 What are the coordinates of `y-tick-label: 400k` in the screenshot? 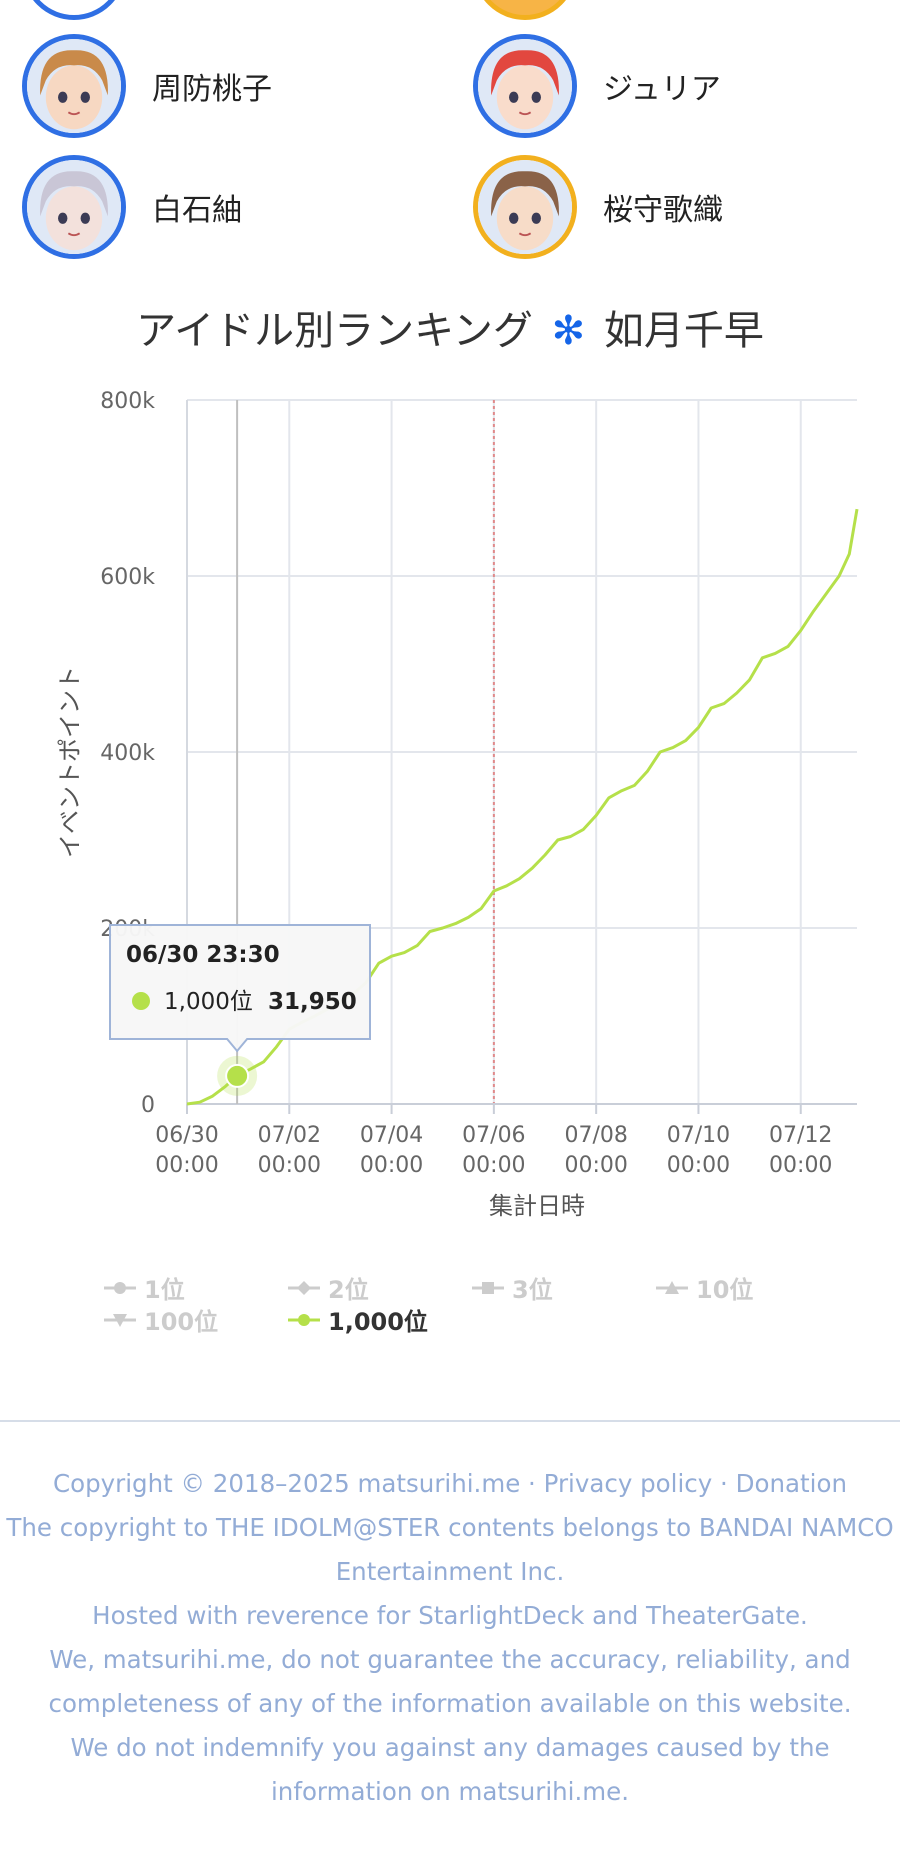 It's located at (127, 753).